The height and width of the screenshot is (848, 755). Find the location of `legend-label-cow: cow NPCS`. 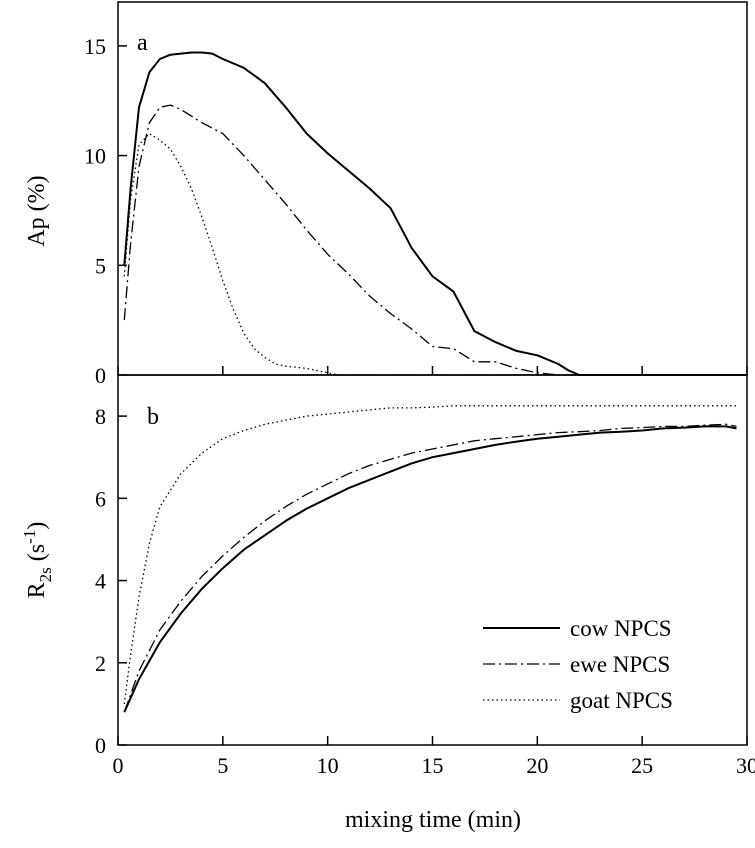

legend-label-cow: cow NPCS is located at coordinates (621, 628).